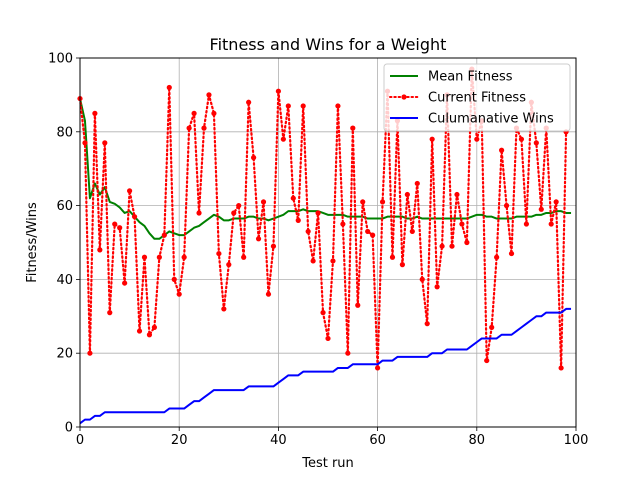  Describe the element at coordinates (80, 440) in the screenshot. I see `x-tick-label: 0` at that location.